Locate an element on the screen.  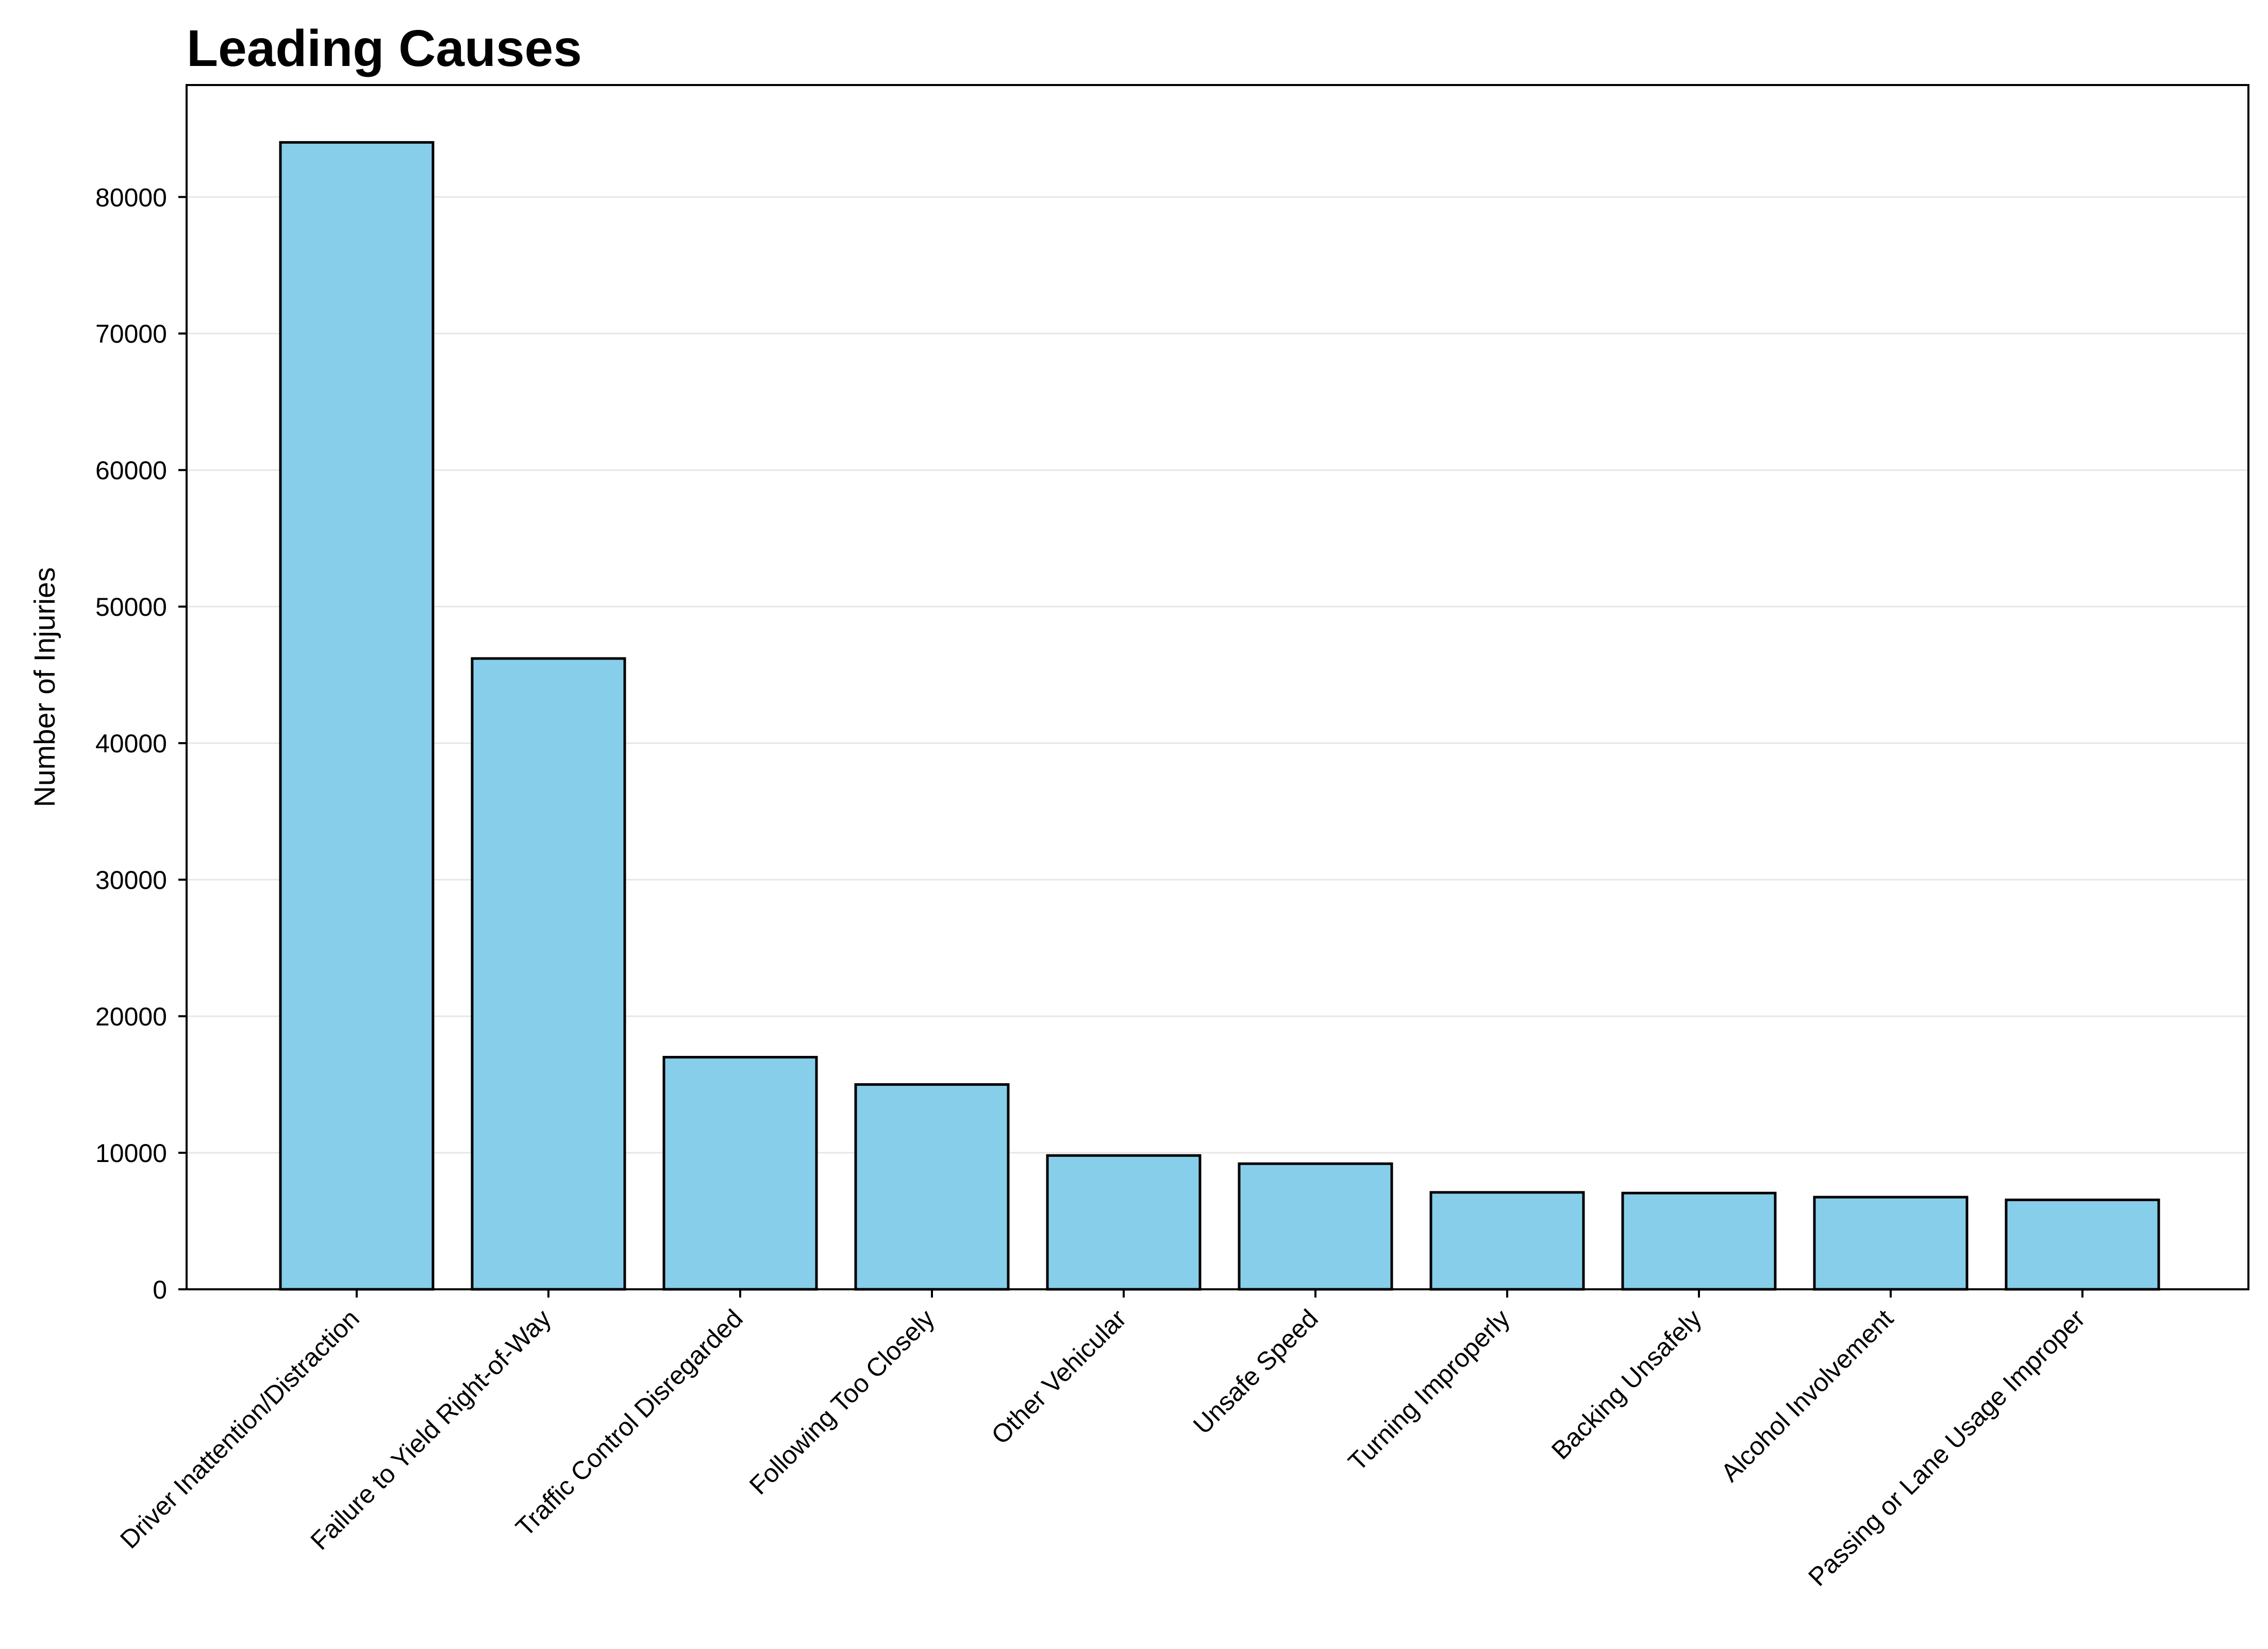
chart-title: Leading Causes is located at coordinates (384, 48).